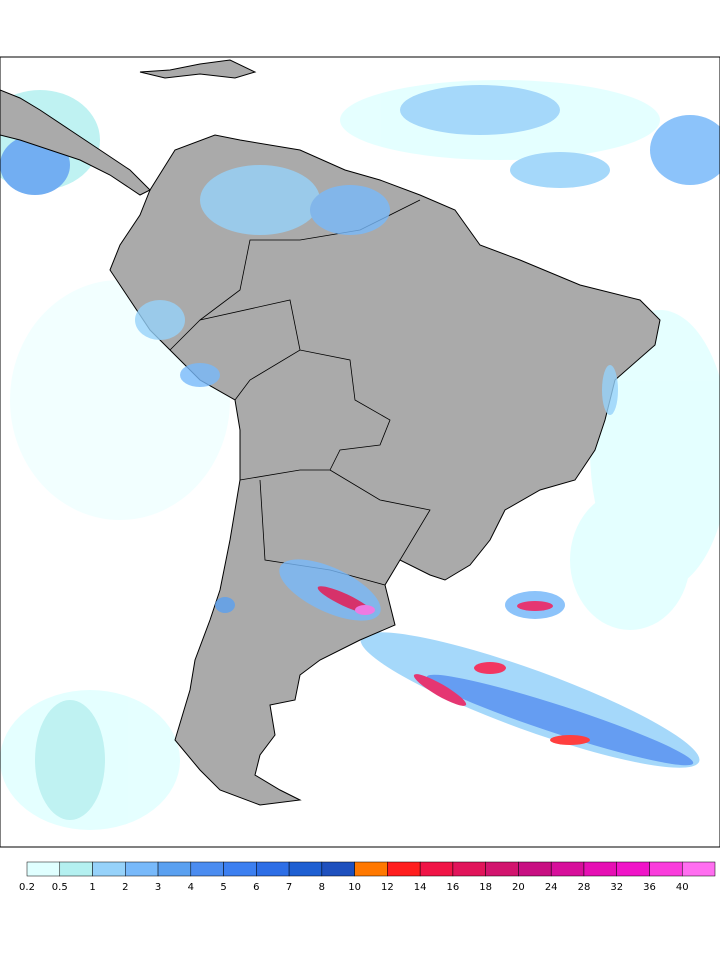 The height and width of the screenshot is (964, 720). I want to click on colorbar: 0.2 0.5 1 2 3 4 5 6 7 8 10 12 14 16 18 20 24 28 32 36 40, so click(367, 877).